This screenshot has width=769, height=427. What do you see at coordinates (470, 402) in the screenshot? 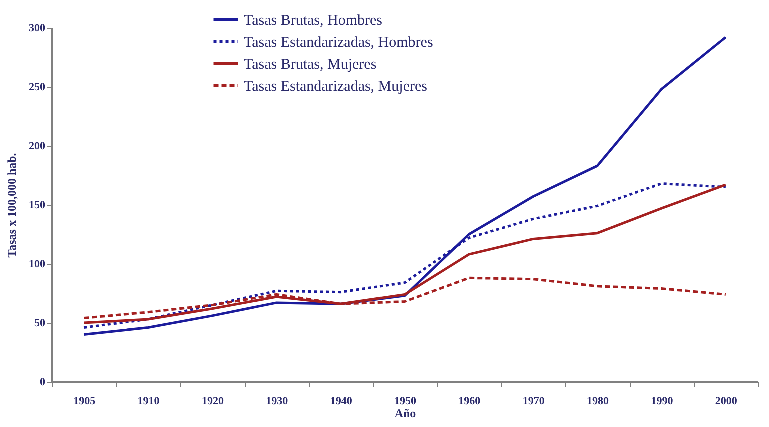
I see `x-tick-label: 1960` at bounding box center [470, 402].